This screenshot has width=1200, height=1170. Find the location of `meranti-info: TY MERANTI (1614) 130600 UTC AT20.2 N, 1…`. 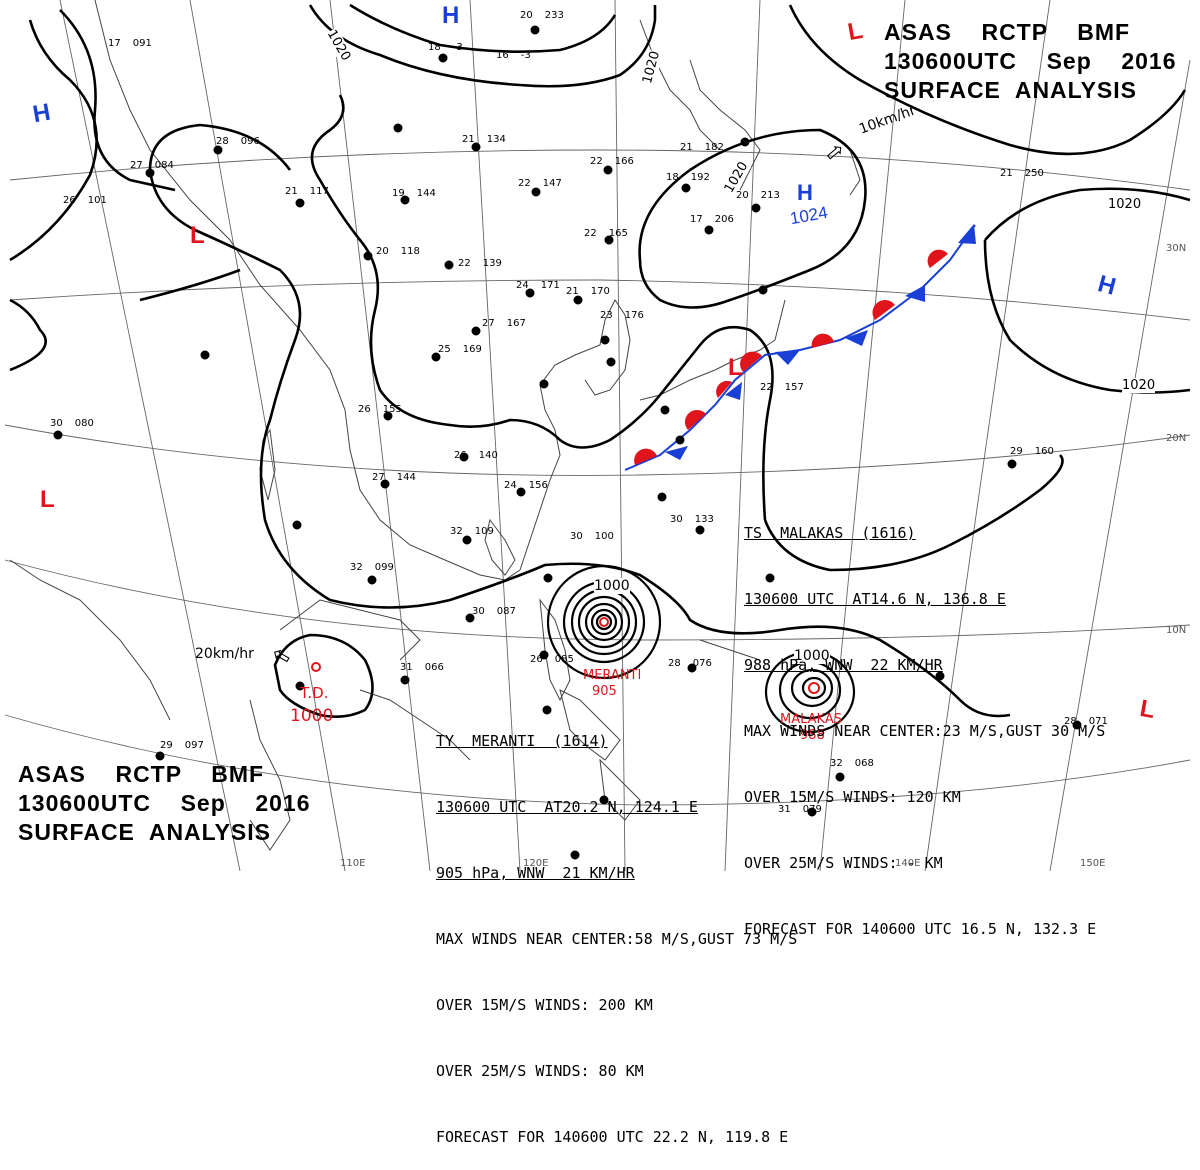

meranti-info: TY MERANTI (1614) 130600 UTC AT20.2 N, 1… is located at coordinates (616, 928).